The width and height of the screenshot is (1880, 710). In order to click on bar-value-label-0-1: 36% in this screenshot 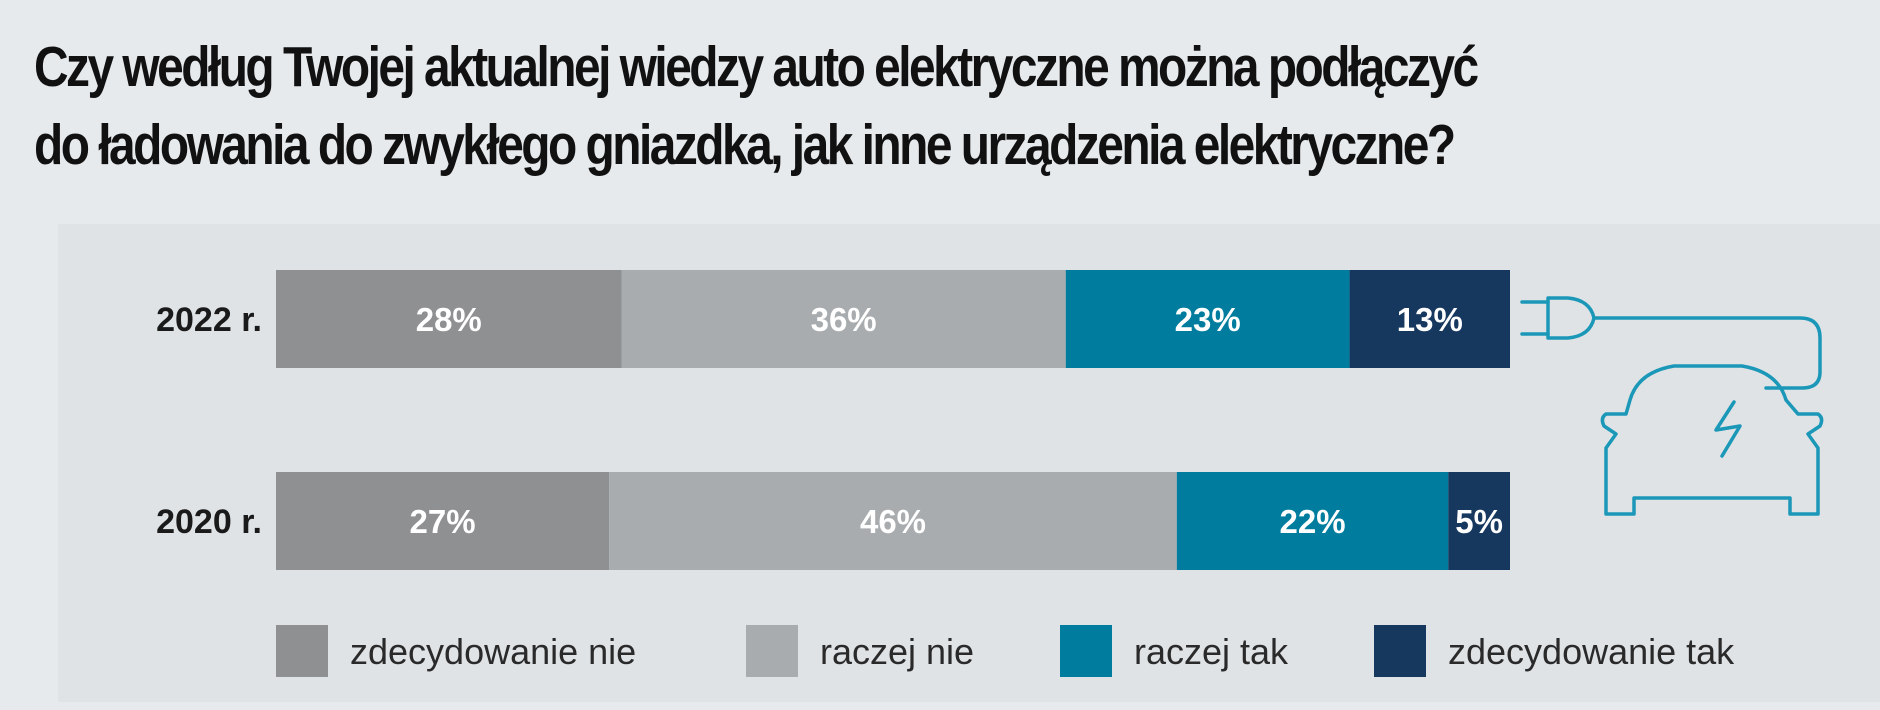, I will do `click(844, 319)`.